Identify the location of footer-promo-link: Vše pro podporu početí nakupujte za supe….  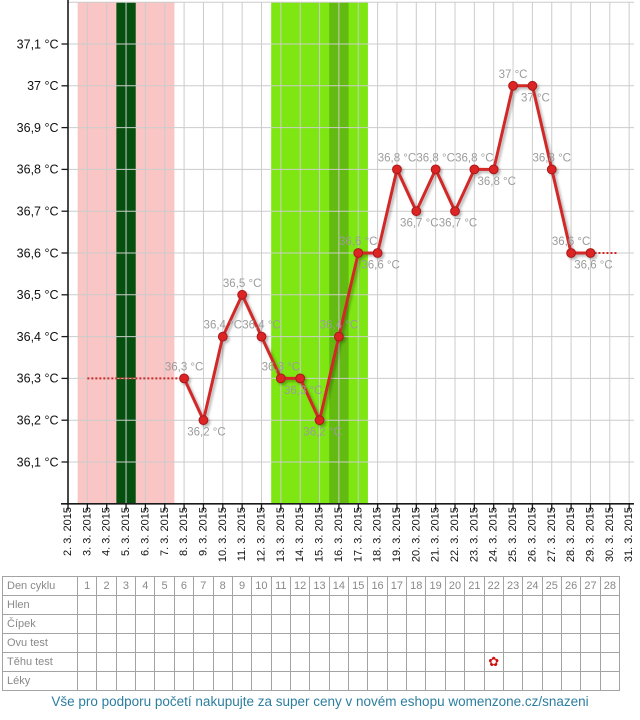
(320, 701).